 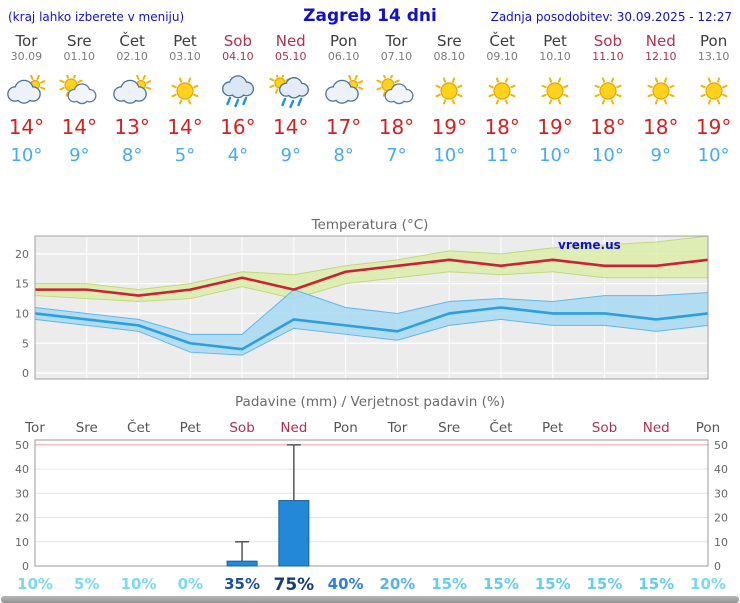 What do you see at coordinates (237, 92) in the screenshot?
I see `weather-rain-icon` at bounding box center [237, 92].